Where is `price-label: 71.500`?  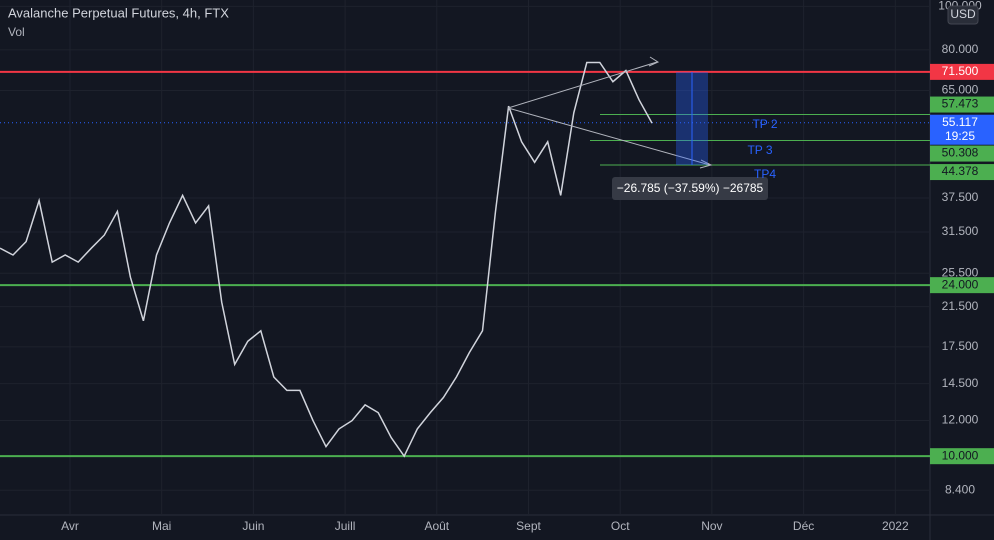
price-label: 71.500 is located at coordinates (960, 71).